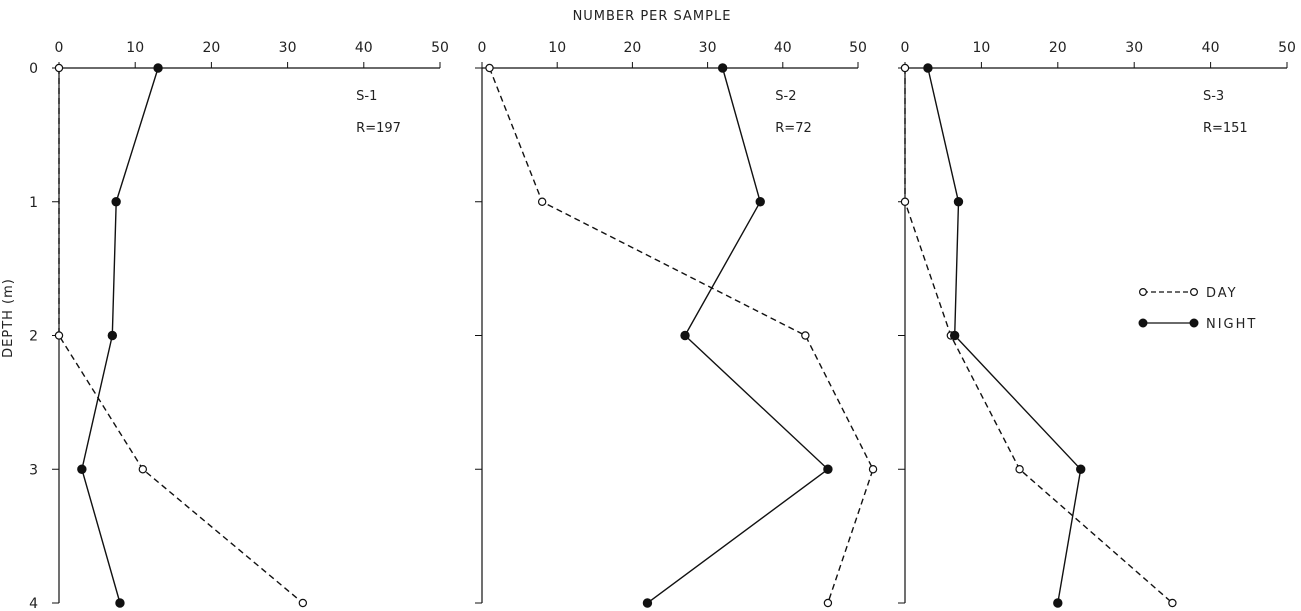 This screenshot has width=1301, height=611. I want to click on legend: DAY NIGHT, so click(1197, 309).